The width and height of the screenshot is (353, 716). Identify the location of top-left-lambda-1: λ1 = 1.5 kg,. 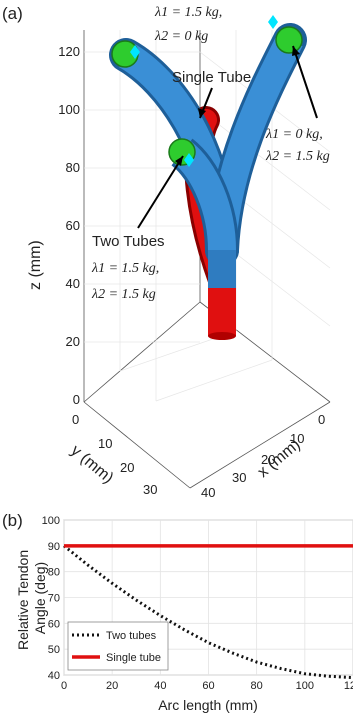
(188, 12).